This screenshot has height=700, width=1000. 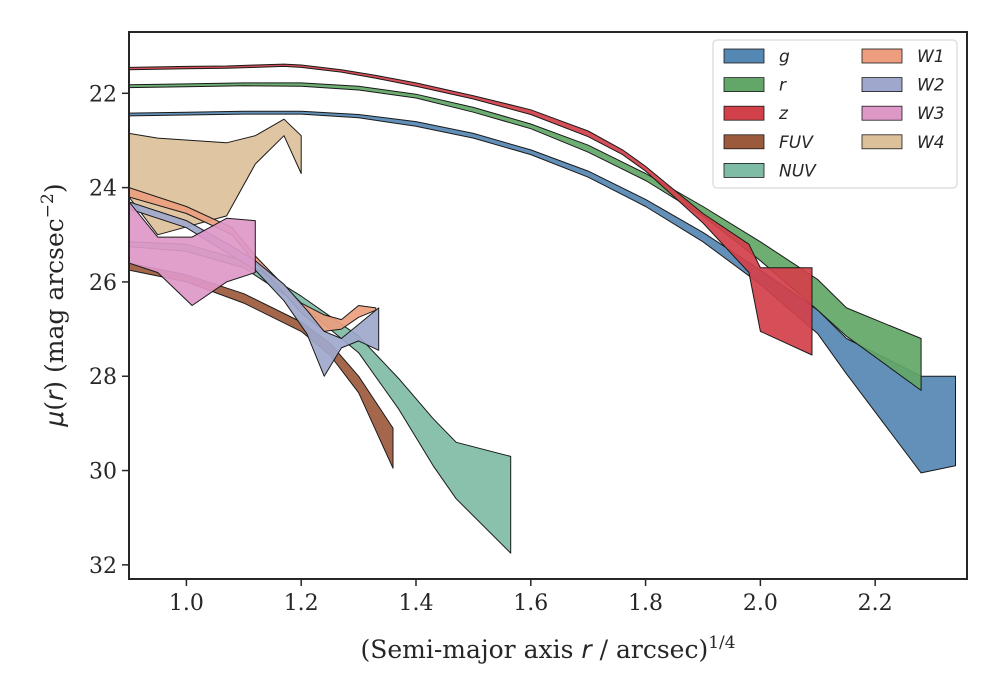 What do you see at coordinates (931, 57) in the screenshot?
I see `legend-label-w1: W1` at bounding box center [931, 57].